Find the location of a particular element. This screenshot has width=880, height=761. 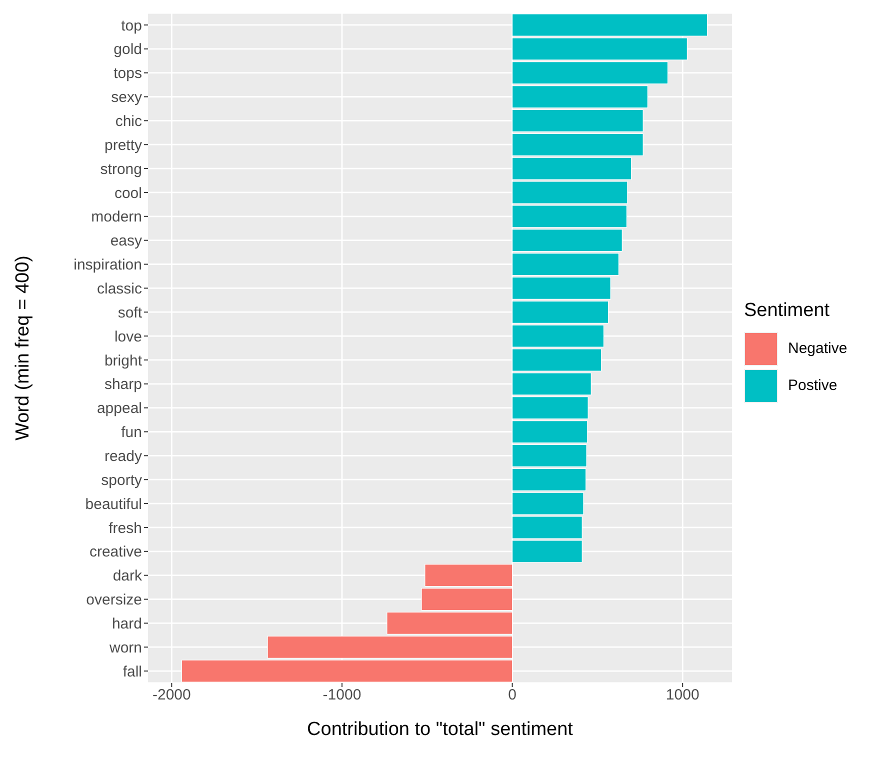

y-tick-label: soft is located at coordinates (130, 313).